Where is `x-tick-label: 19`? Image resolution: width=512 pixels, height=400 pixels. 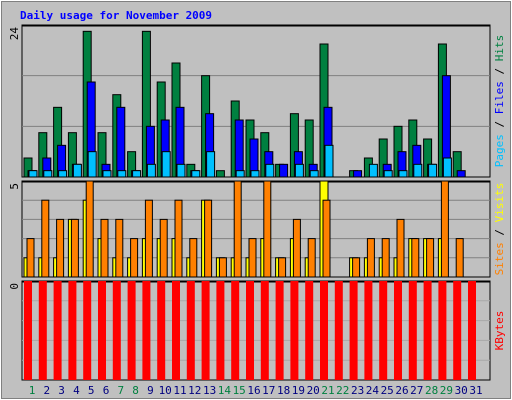 x-tick-label: 19 is located at coordinates (298, 390).